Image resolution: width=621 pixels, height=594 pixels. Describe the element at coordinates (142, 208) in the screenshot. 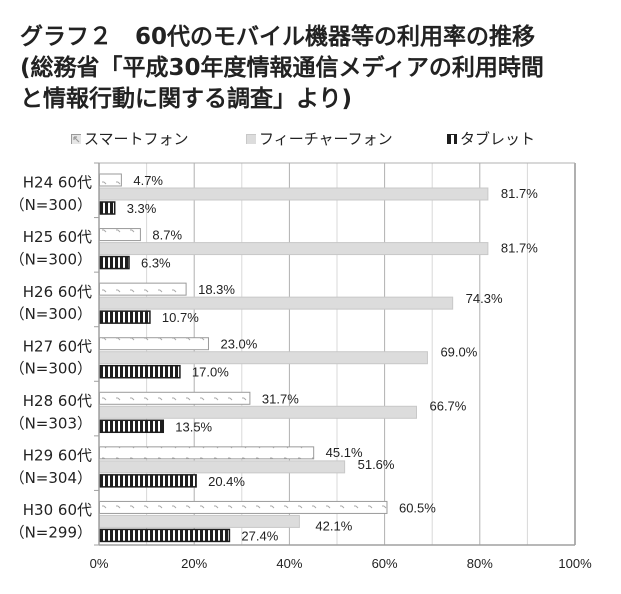

I see `value-label-tablet: 3.3%` at that location.